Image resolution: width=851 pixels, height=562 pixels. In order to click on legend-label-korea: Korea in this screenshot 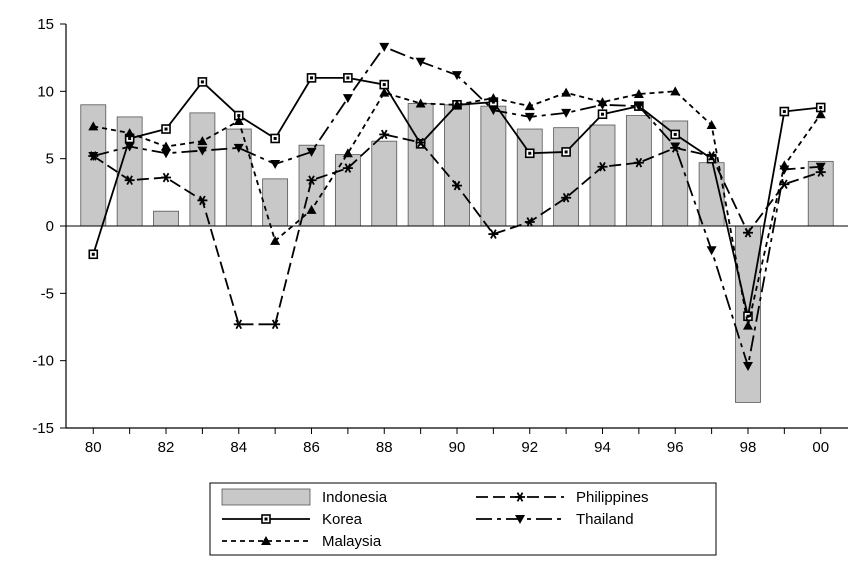, I will do `click(342, 519)`.